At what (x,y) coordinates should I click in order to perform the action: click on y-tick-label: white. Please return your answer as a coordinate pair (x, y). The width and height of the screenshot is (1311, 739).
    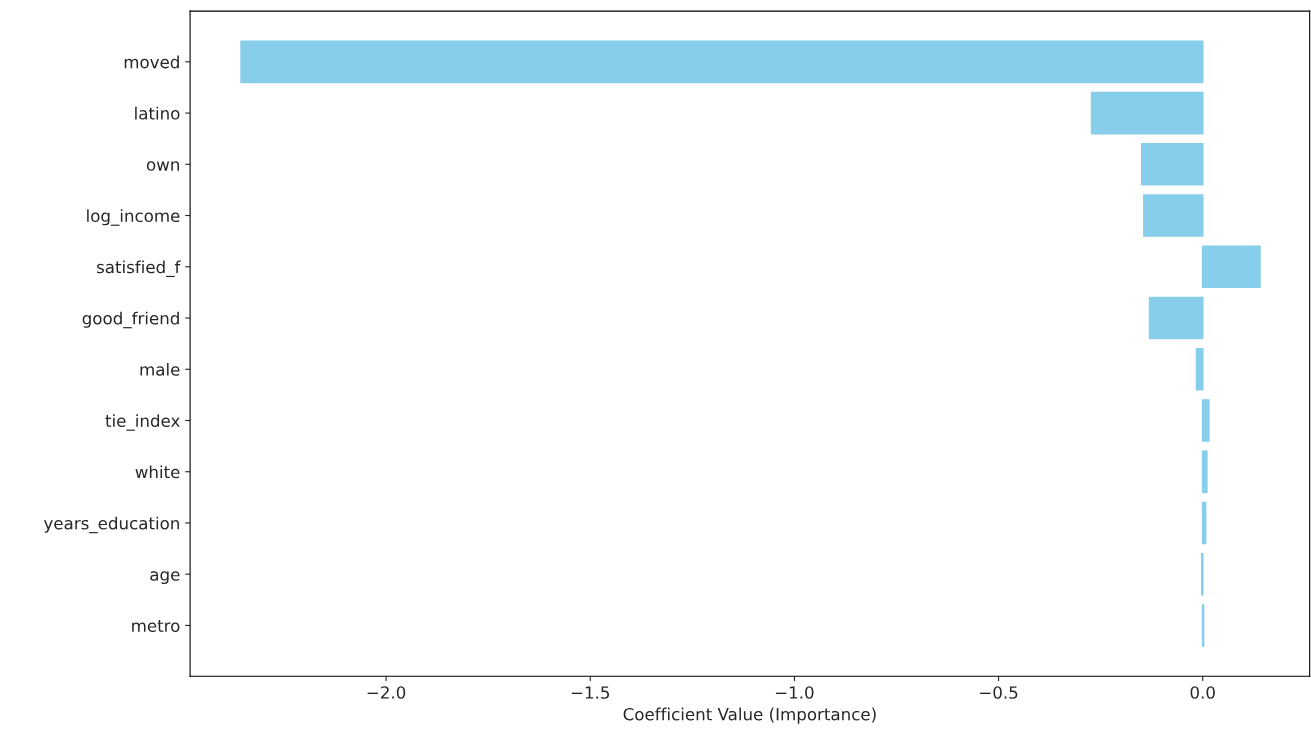
    Looking at the image, I should click on (157, 472).